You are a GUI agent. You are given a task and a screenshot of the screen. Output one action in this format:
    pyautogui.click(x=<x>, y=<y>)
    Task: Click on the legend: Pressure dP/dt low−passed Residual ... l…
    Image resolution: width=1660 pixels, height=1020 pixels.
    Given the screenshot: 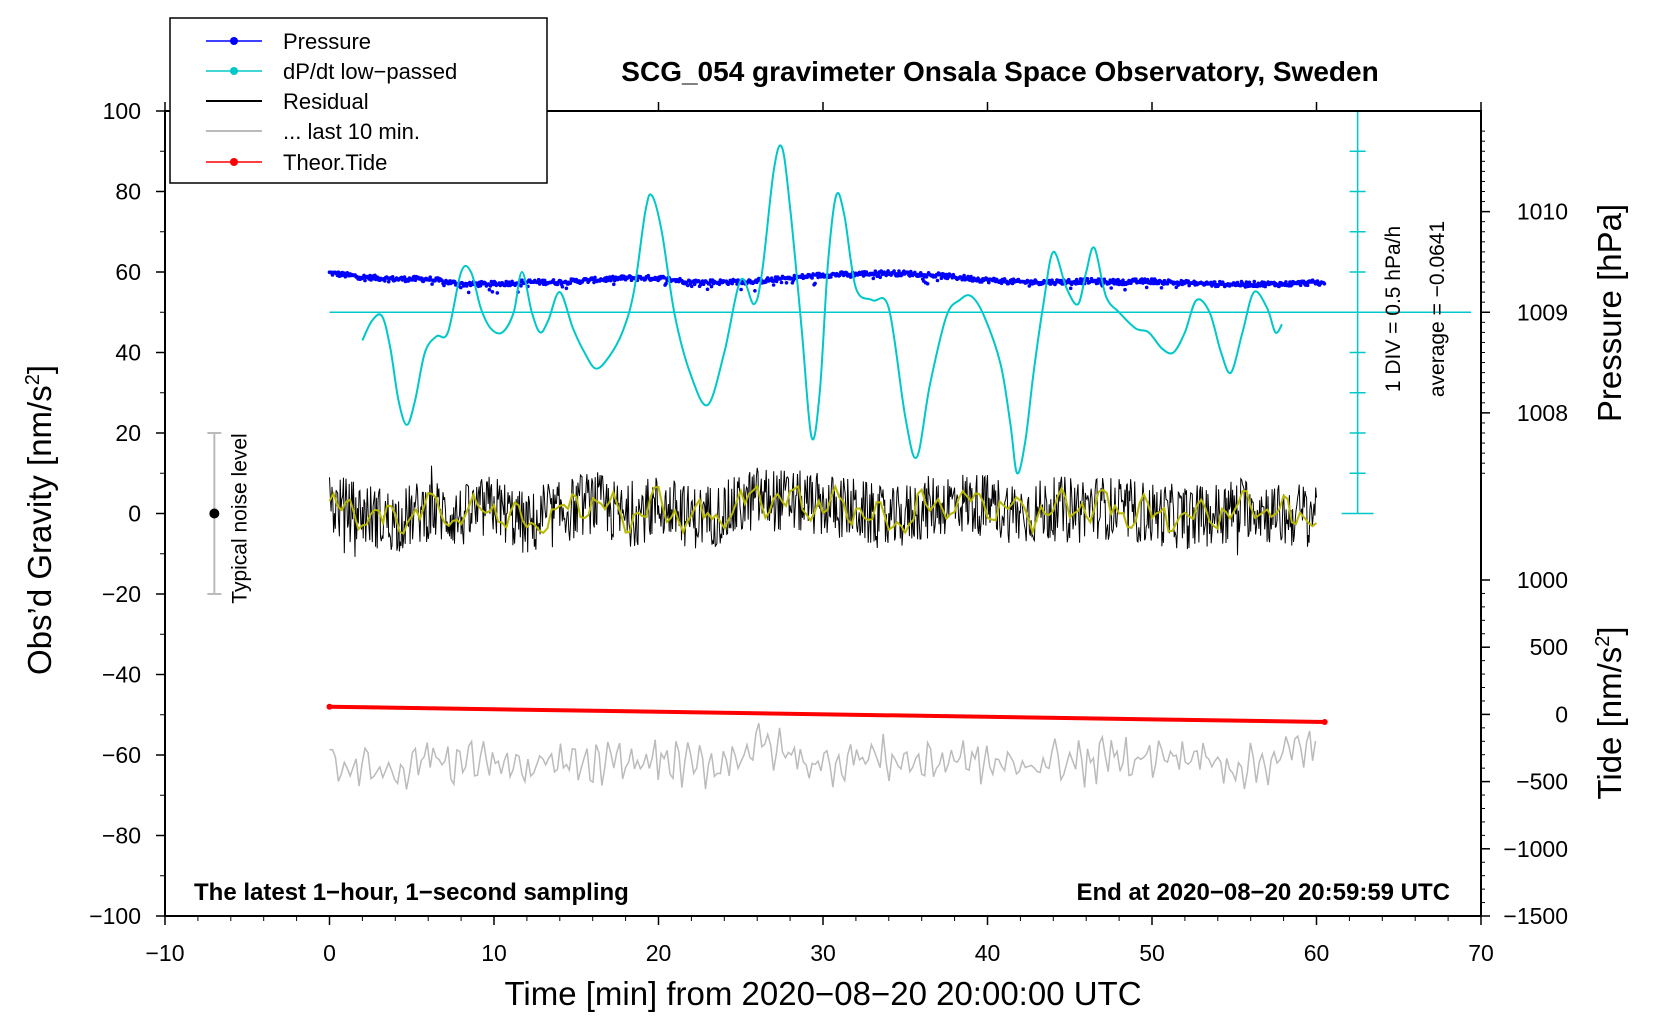 What is the action you would take?
    pyautogui.click(x=358, y=100)
    